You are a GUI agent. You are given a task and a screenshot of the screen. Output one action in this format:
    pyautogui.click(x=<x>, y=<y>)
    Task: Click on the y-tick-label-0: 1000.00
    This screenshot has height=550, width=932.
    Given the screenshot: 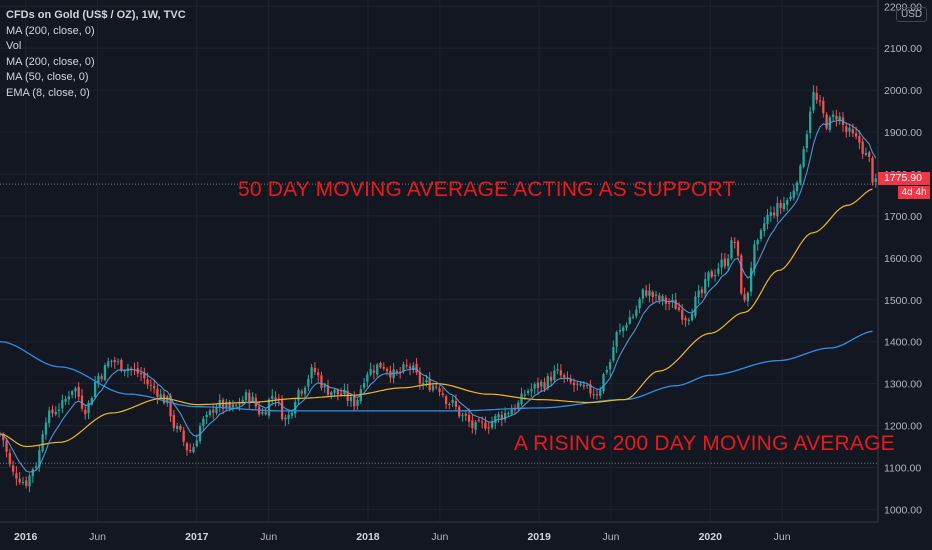 What is the action you would take?
    pyautogui.click(x=903, y=510)
    